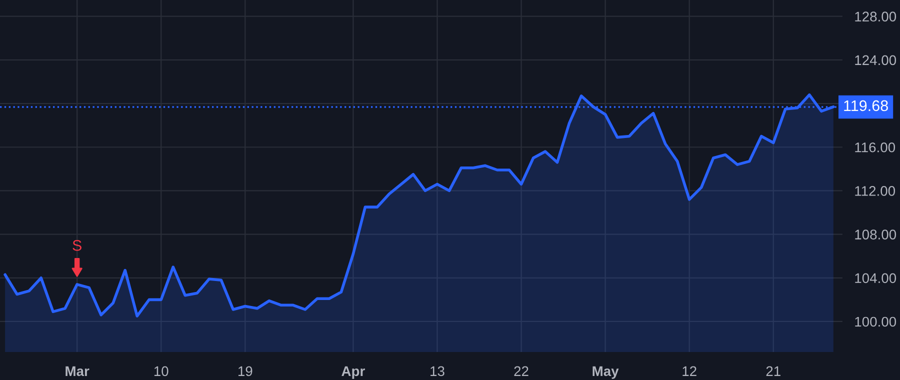 This screenshot has width=900, height=380. Describe the element at coordinates (689, 371) in the screenshot. I see `x-tick-label: 12` at that location.